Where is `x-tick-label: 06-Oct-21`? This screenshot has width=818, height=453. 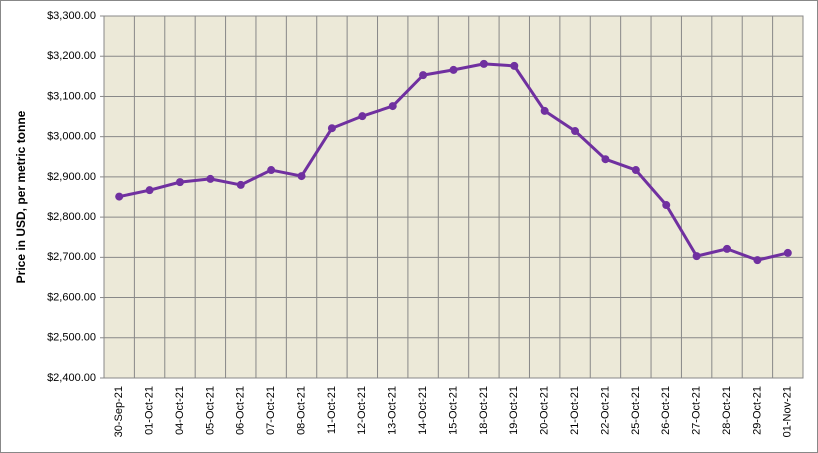
x-tick-label: 06-Oct-21 is located at coordinates (241, 410).